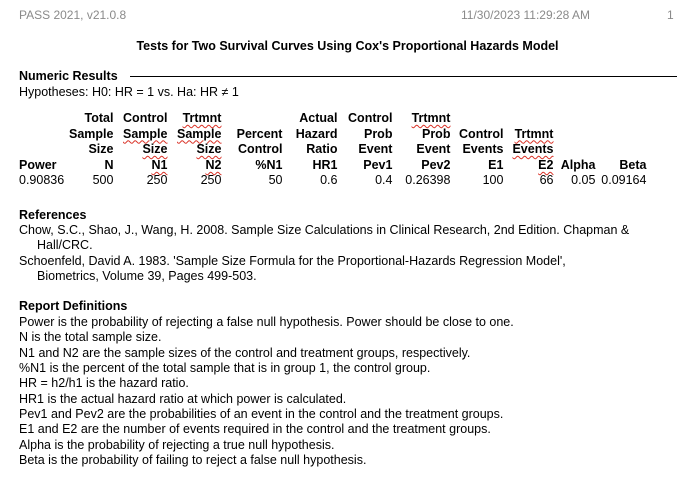 The image size is (695, 485). What do you see at coordinates (99, 118) in the screenshot?
I see `column-header: Total` at bounding box center [99, 118].